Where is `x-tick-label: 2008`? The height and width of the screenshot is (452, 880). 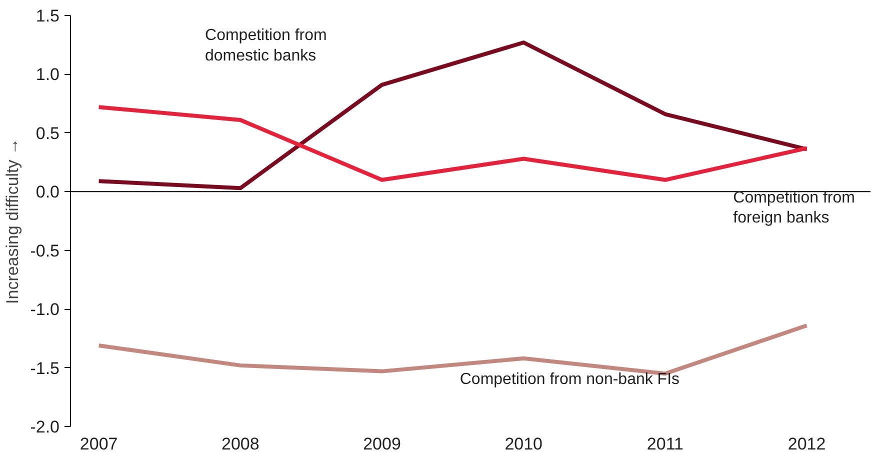
x-tick-label: 2008 is located at coordinates (241, 443).